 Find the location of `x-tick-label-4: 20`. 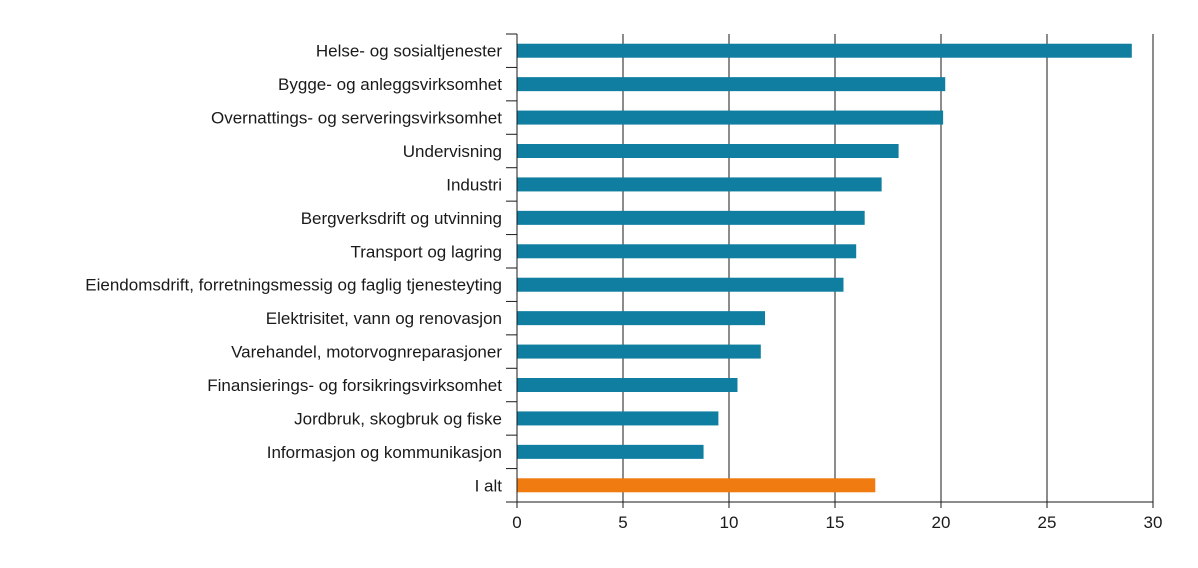

x-tick-label-4: 20 is located at coordinates (941, 522).